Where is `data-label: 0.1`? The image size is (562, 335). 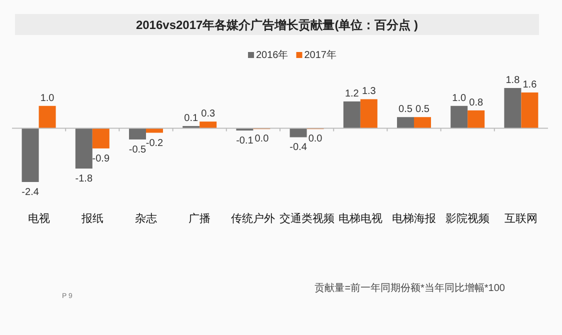
data-label: 0.1 is located at coordinates (191, 118).